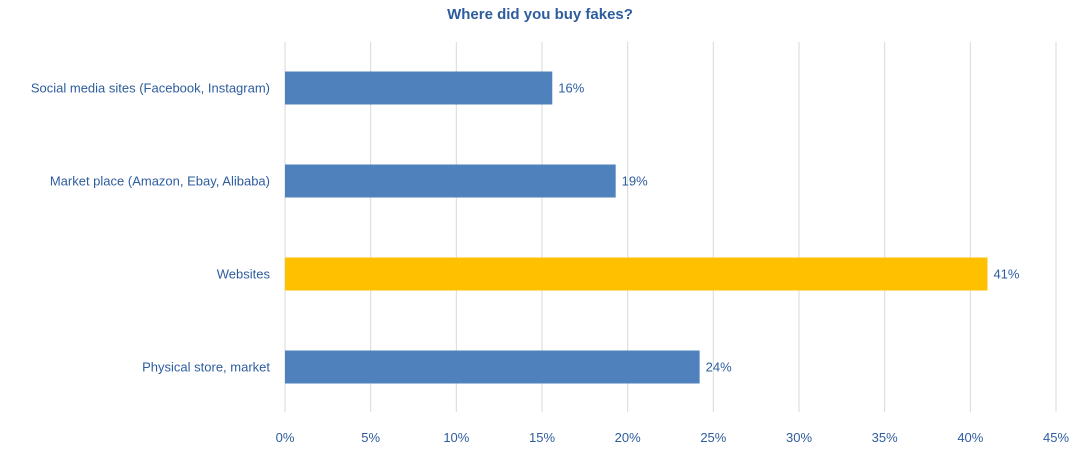 The height and width of the screenshot is (460, 1080). Describe the element at coordinates (571, 88) in the screenshot. I see `data-label: 16%` at that location.